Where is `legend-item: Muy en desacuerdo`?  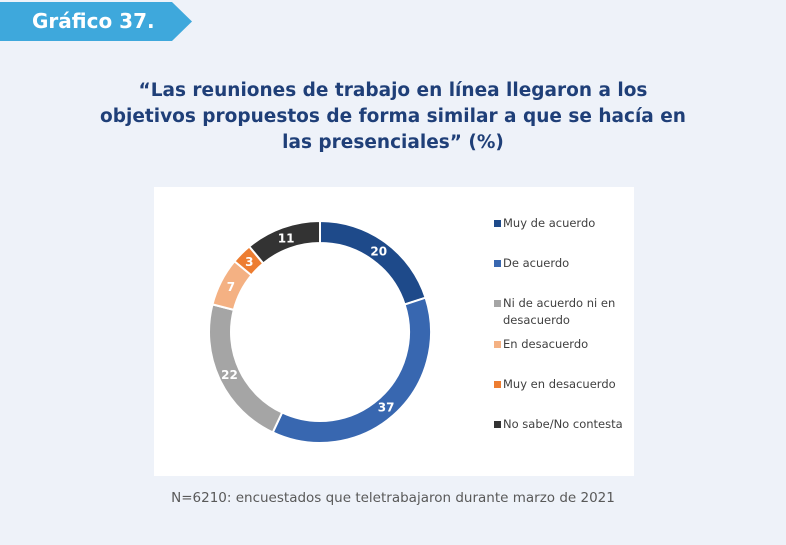
legend-item: Muy en desacuerdo is located at coordinates (564, 384).